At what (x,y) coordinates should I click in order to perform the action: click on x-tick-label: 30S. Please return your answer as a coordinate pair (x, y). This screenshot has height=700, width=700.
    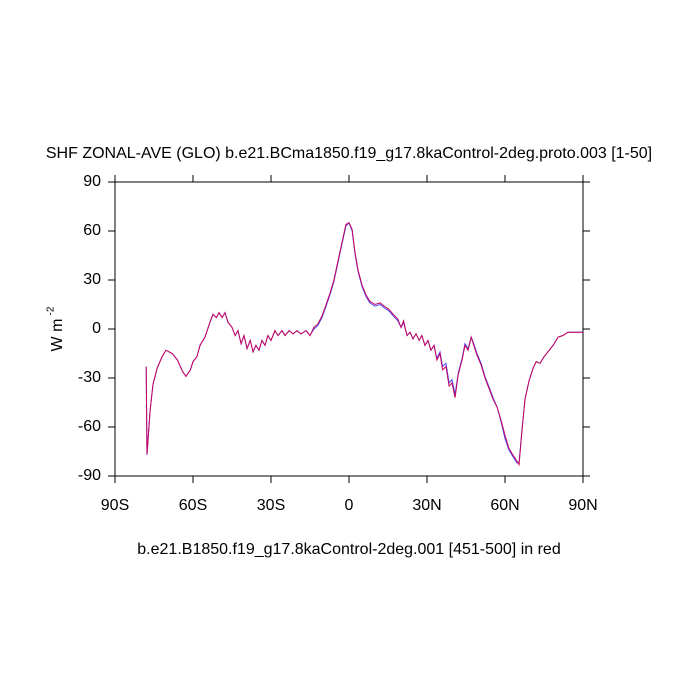
    Looking at the image, I should click on (271, 505).